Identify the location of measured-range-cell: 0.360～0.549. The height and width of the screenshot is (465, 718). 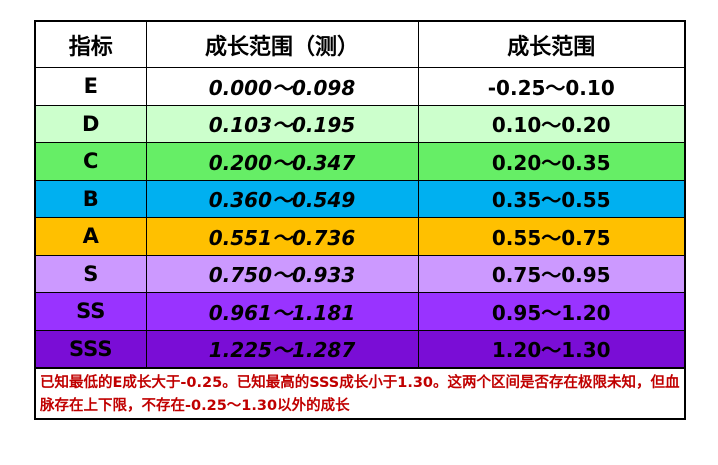
(282, 198).